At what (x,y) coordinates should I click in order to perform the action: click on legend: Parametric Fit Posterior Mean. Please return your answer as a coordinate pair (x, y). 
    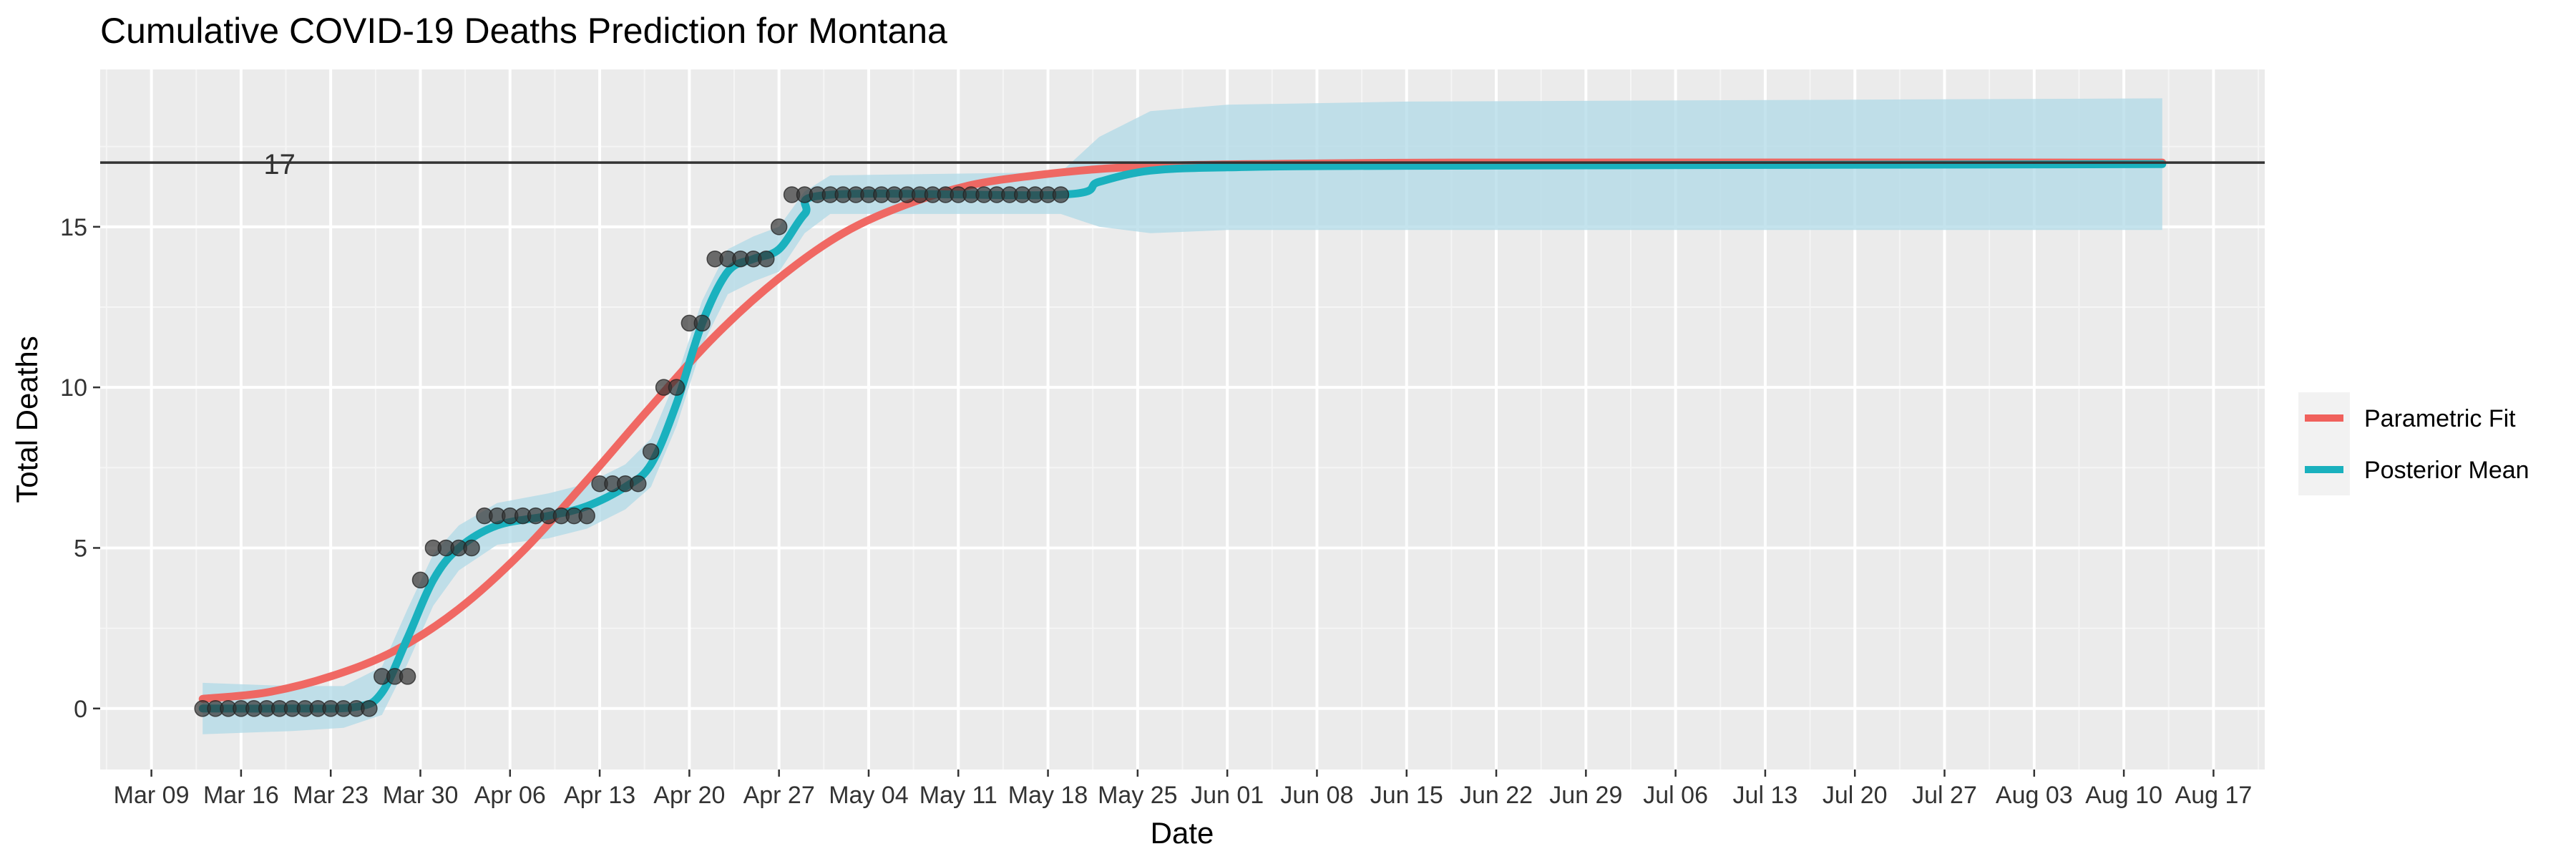
    Looking at the image, I should click on (2413, 443).